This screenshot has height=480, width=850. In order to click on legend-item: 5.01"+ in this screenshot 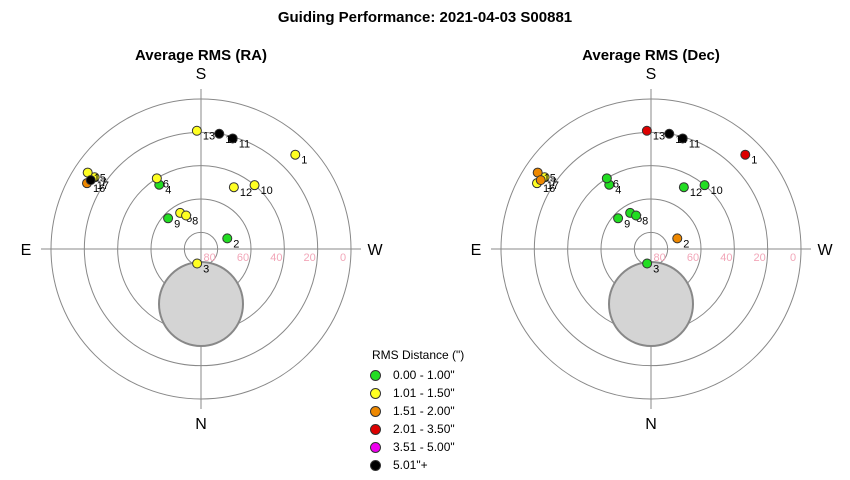, I will do `click(416, 465)`.